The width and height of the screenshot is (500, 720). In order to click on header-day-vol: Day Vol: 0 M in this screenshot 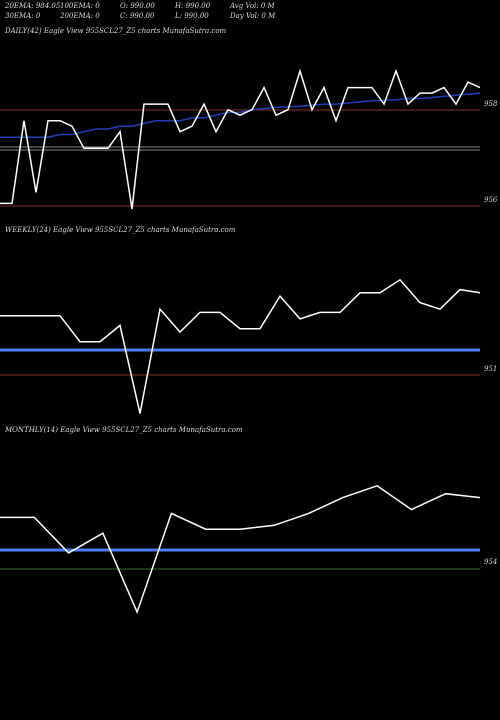, I will do `click(253, 16)`.